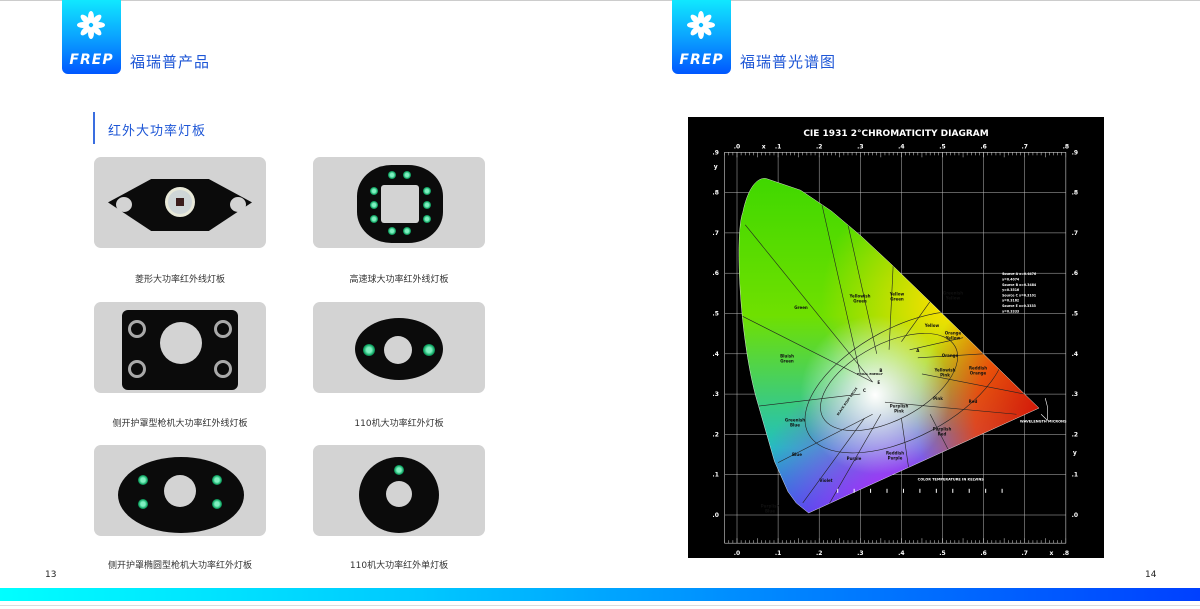  What do you see at coordinates (819, 553) in the screenshot?
I see `x-tick-label-bottom: .2` at bounding box center [819, 553].